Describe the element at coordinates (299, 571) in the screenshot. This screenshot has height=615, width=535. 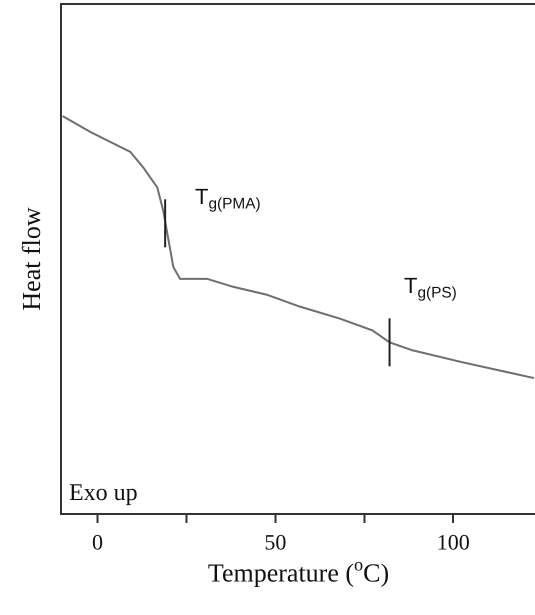
I see `x-axis-title: Temperature ($^{o}$C)` at that location.